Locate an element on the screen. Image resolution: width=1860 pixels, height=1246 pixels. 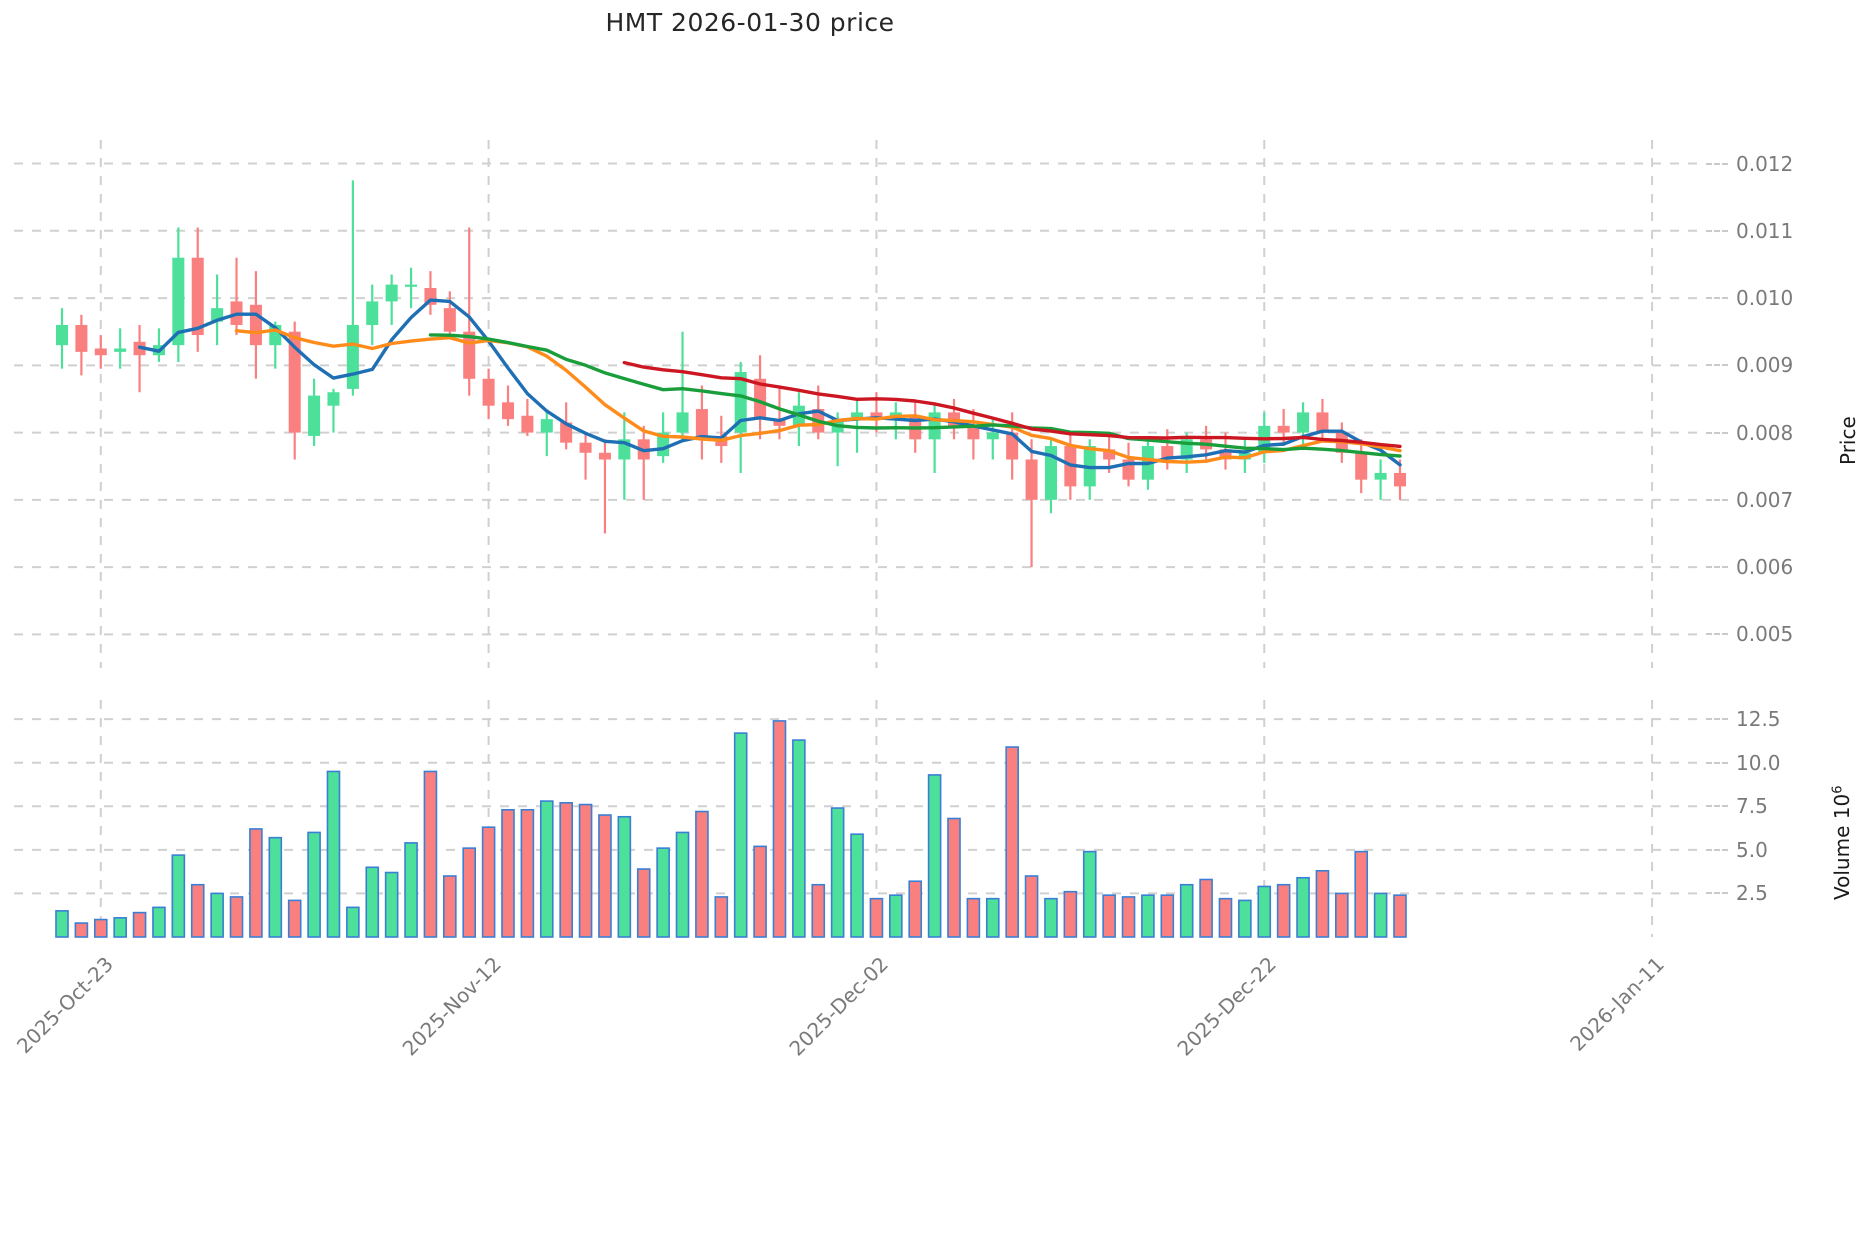
price-axis-tick-label: 0.012 is located at coordinates (1765, 163).